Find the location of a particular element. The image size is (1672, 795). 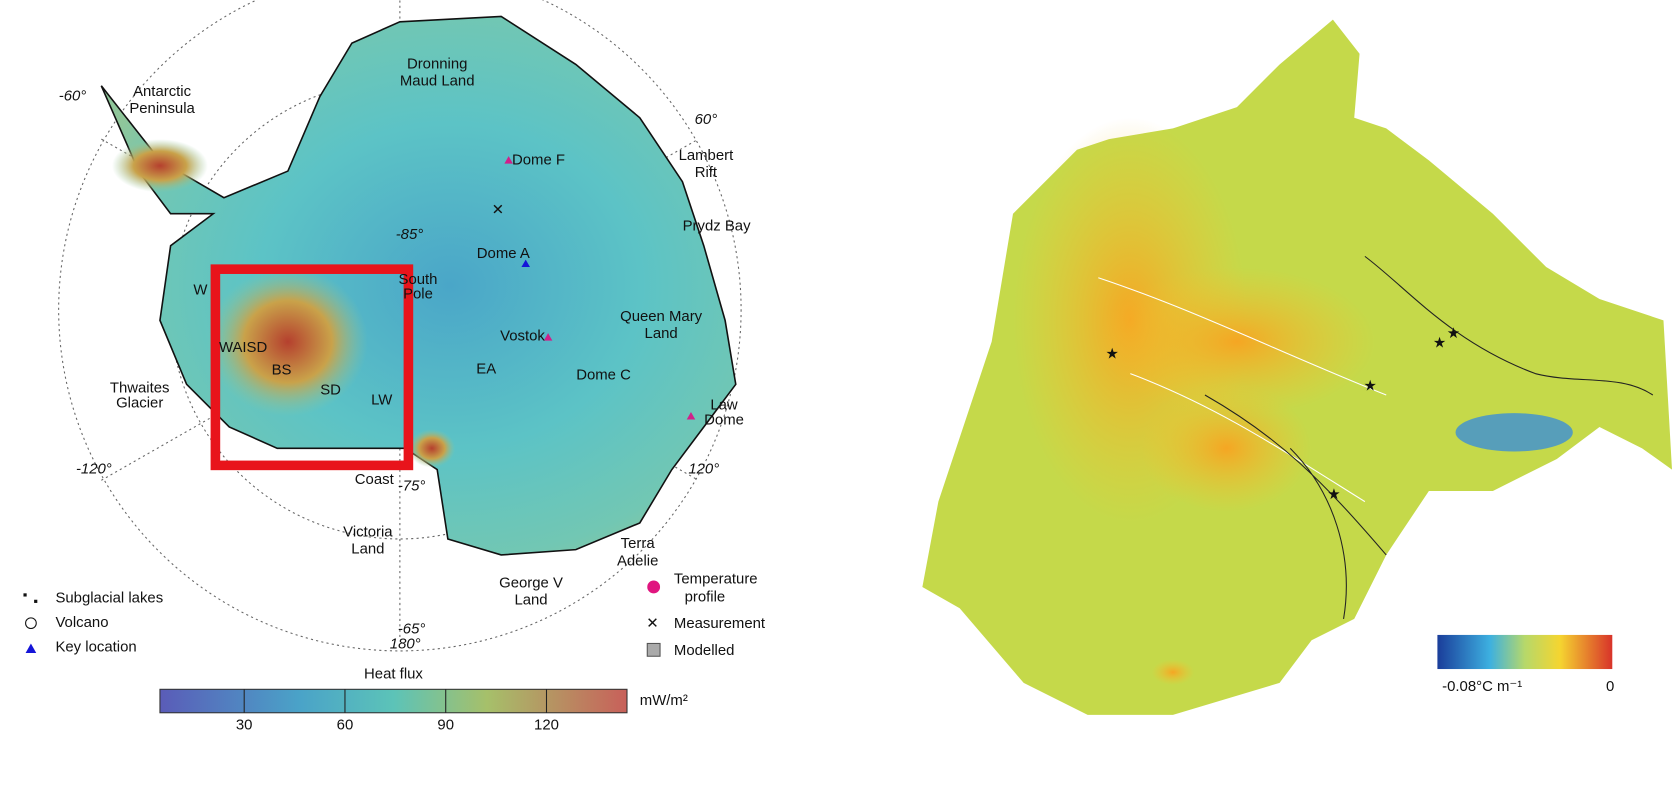

place-label: Lambert is located at coordinates (707, 155).